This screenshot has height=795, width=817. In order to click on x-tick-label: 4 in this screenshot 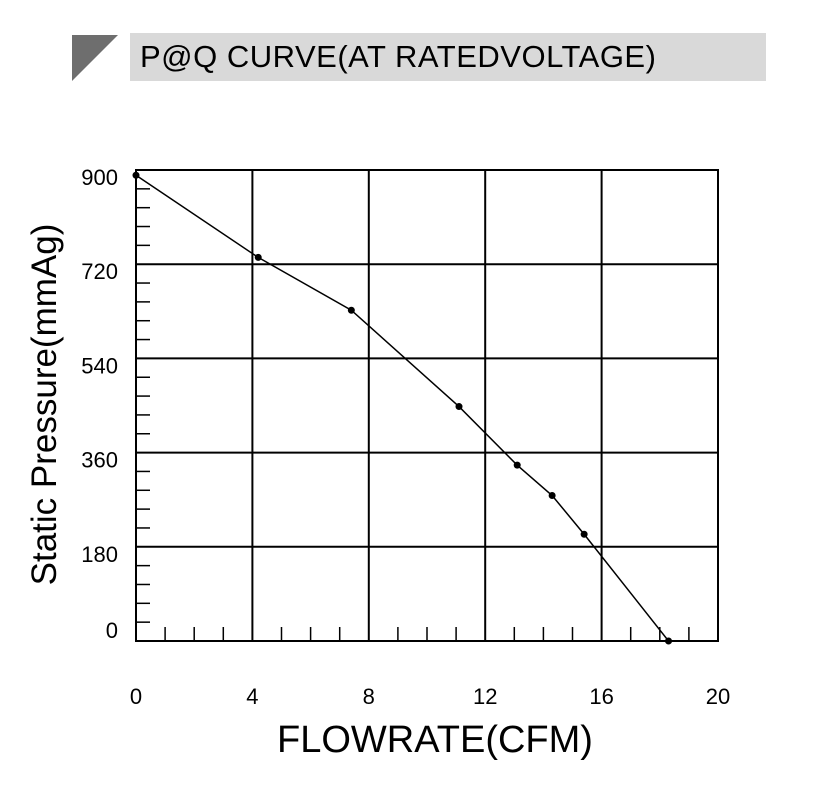, I will do `click(252, 696)`.